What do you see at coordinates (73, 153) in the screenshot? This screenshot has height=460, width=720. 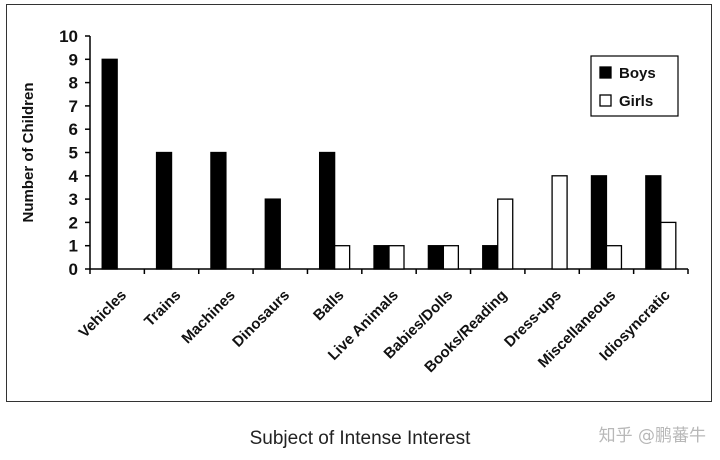 I see `y-tick-label: 5` at bounding box center [73, 153].